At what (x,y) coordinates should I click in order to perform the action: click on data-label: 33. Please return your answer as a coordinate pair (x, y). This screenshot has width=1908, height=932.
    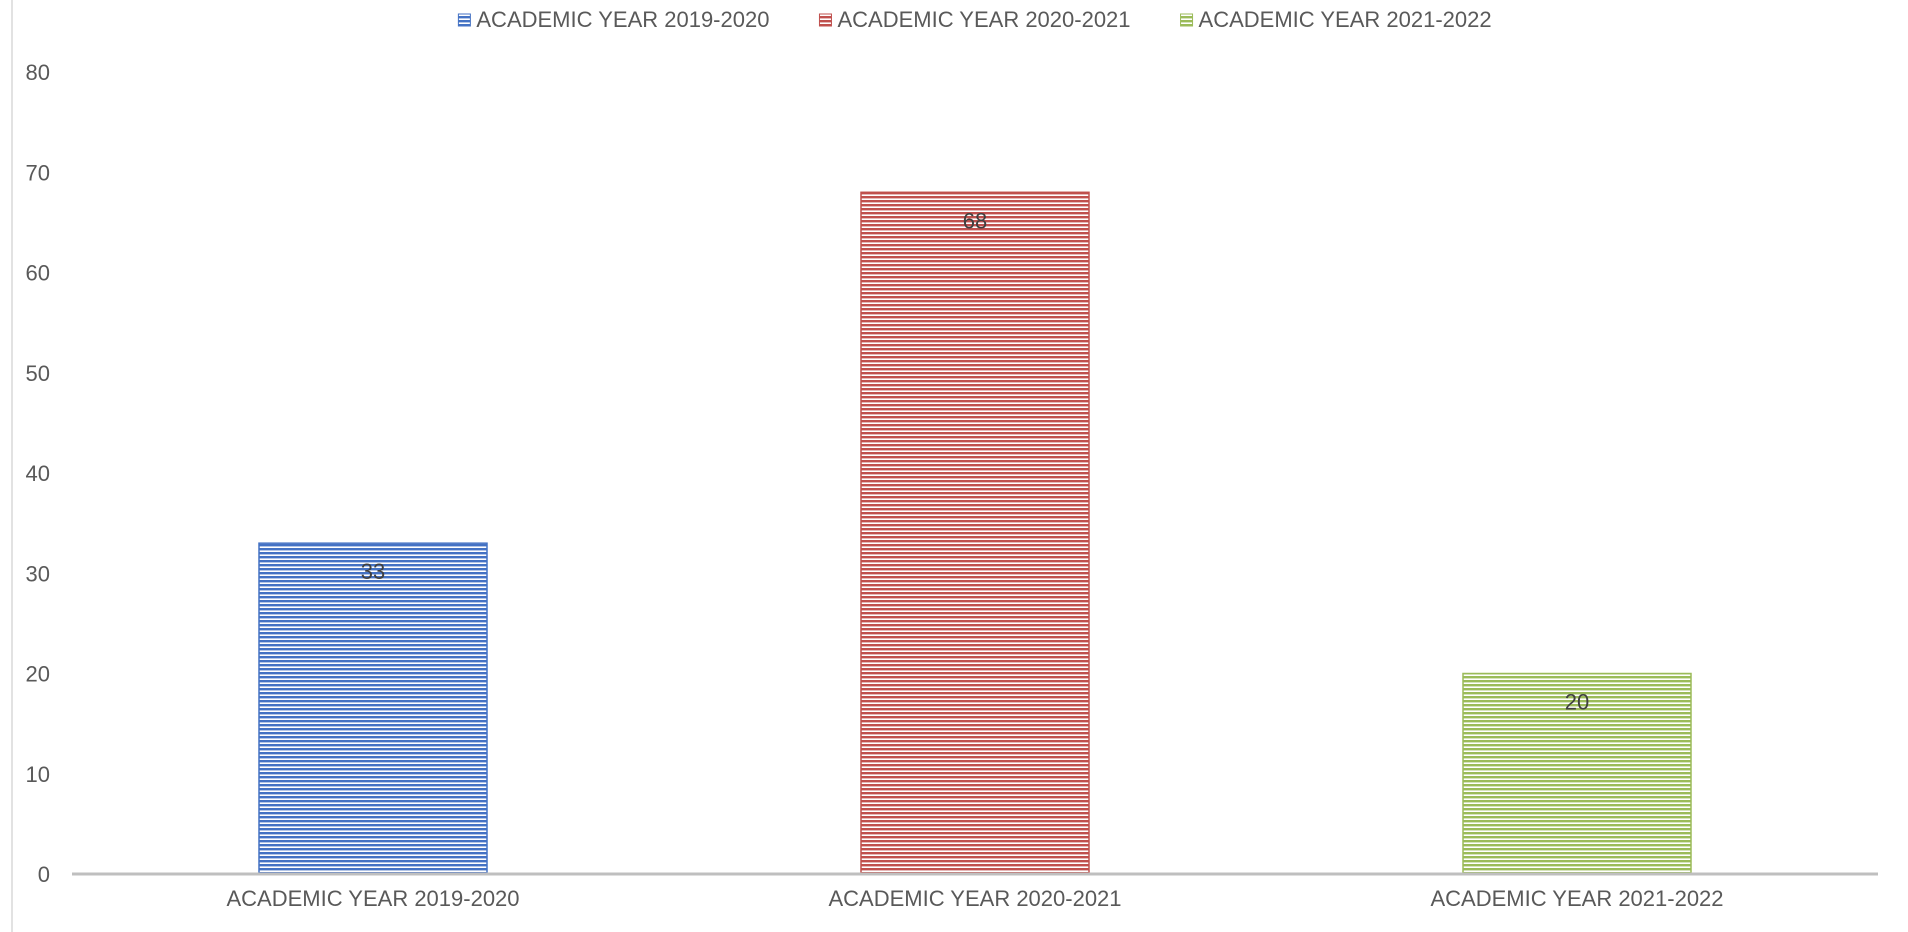
    Looking at the image, I should click on (373, 571).